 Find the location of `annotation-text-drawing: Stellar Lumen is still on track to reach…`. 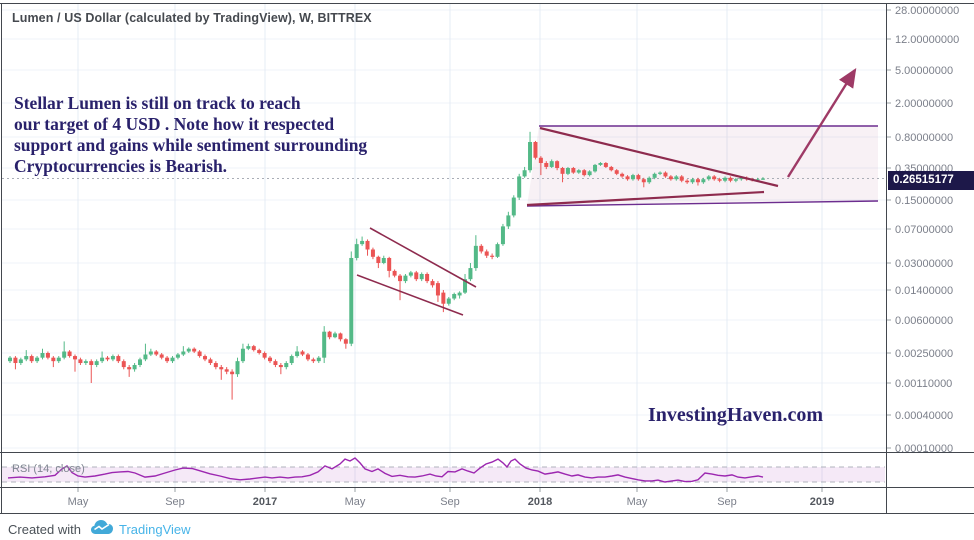

annotation-text-drawing: Stellar Lumen is still on track to reach… is located at coordinates (190, 135).